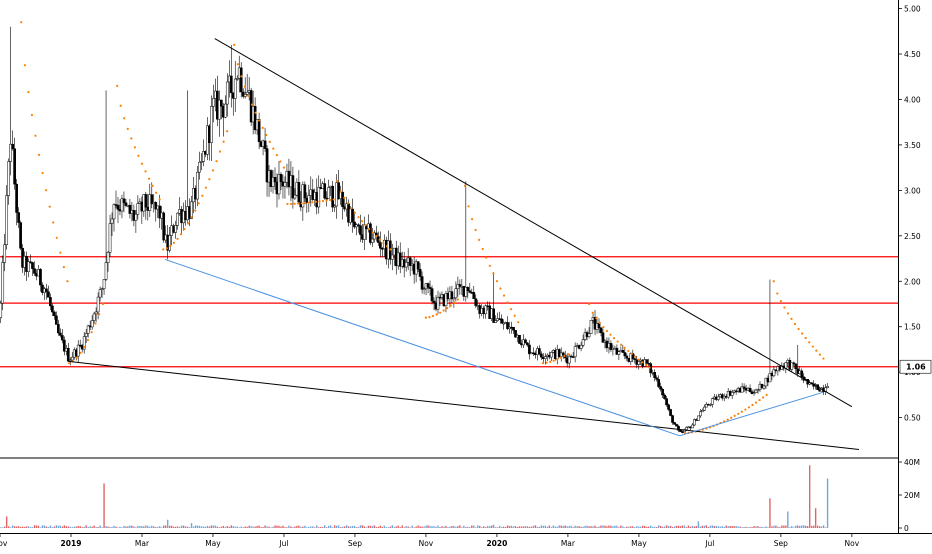  I want to click on time-tick-label: Nov, so click(852, 543).